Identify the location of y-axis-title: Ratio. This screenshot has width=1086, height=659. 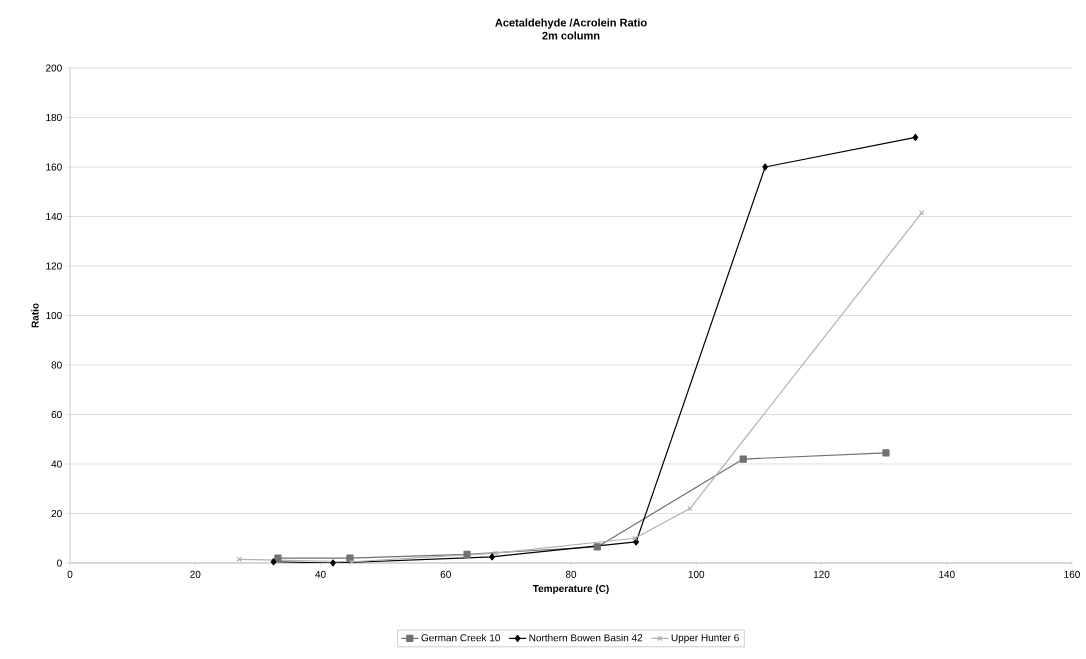
(35, 315).